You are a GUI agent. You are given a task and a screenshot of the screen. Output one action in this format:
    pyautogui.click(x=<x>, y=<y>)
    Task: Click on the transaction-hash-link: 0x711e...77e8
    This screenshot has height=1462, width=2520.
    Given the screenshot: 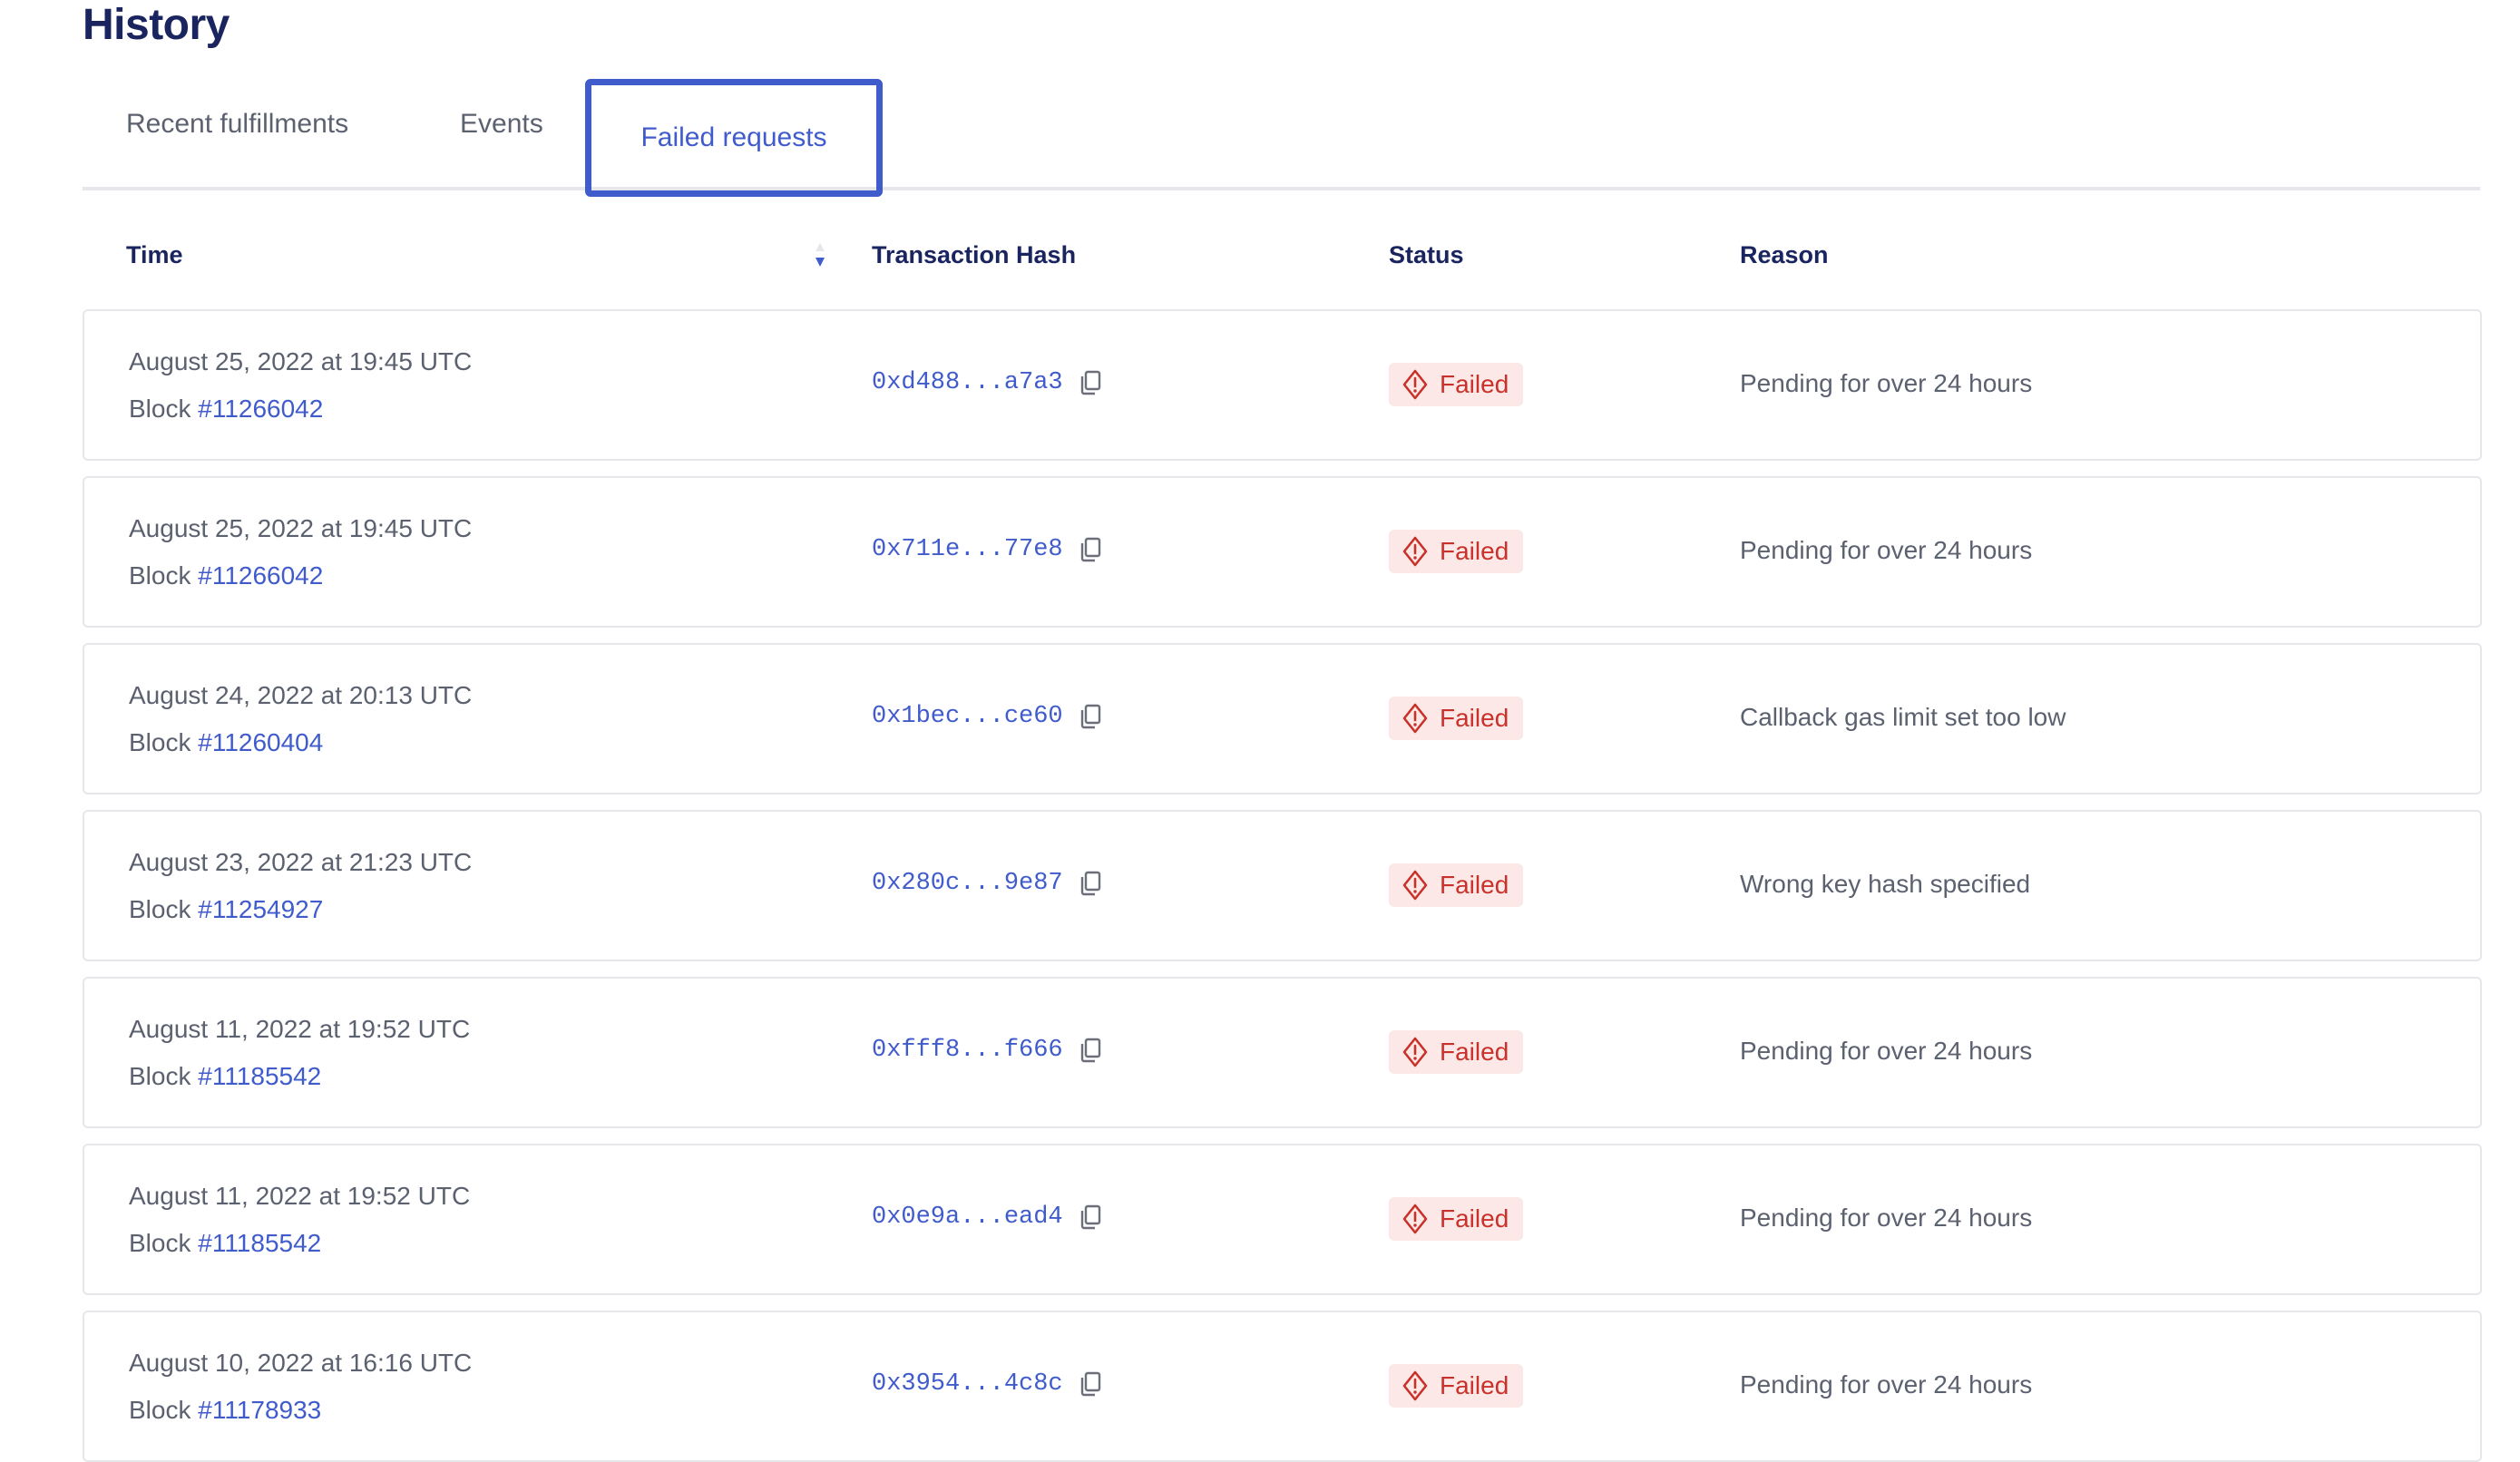 What is the action you would take?
    pyautogui.click(x=968, y=549)
    